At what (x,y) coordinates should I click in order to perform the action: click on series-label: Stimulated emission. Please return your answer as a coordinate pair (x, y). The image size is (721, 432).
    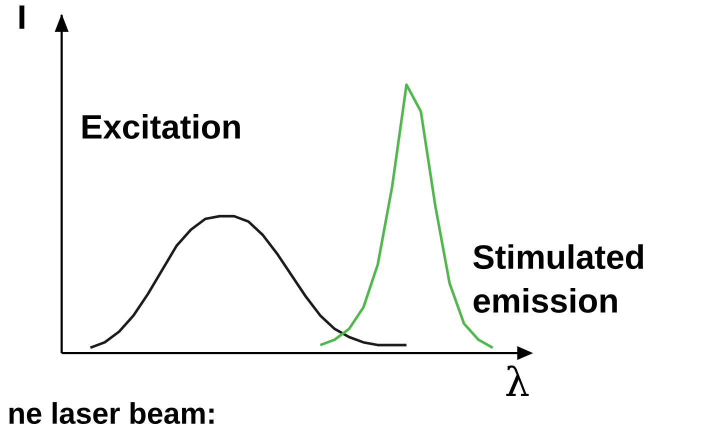
    Looking at the image, I should click on (558, 278).